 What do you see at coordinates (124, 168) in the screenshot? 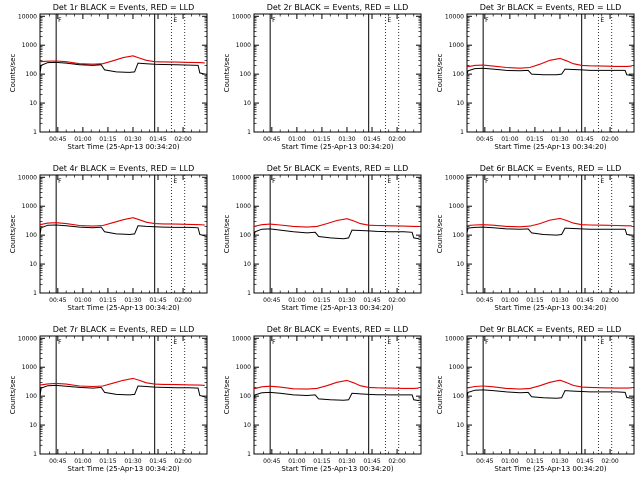
I see `panel-title: Det 4r BLACK = Events, RED = LLD` at bounding box center [124, 168].